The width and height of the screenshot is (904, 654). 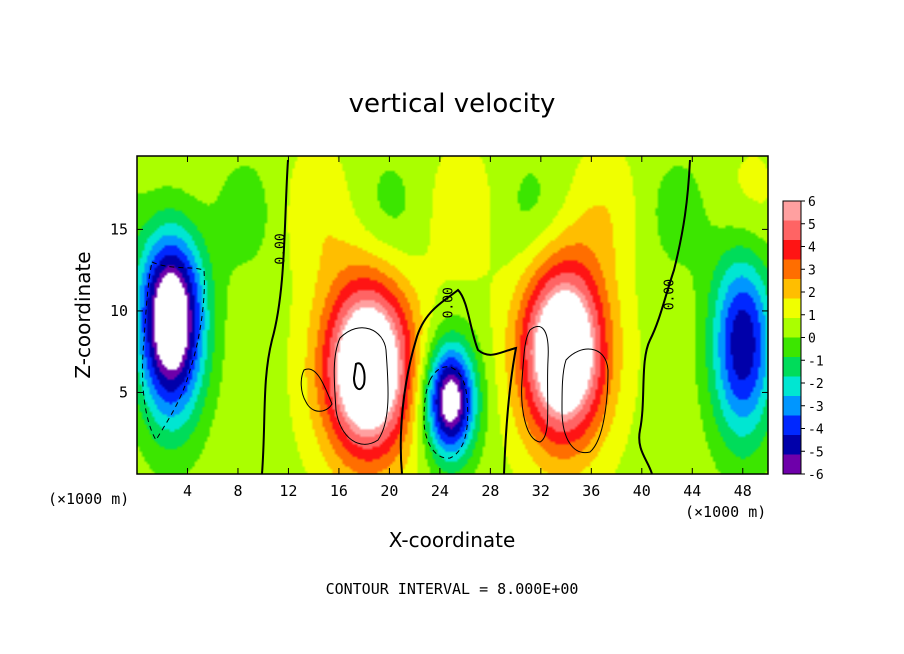 What do you see at coordinates (812, 339) in the screenshot?
I see `colorbar-tick-label: 0` at bounding box center [812, 339].